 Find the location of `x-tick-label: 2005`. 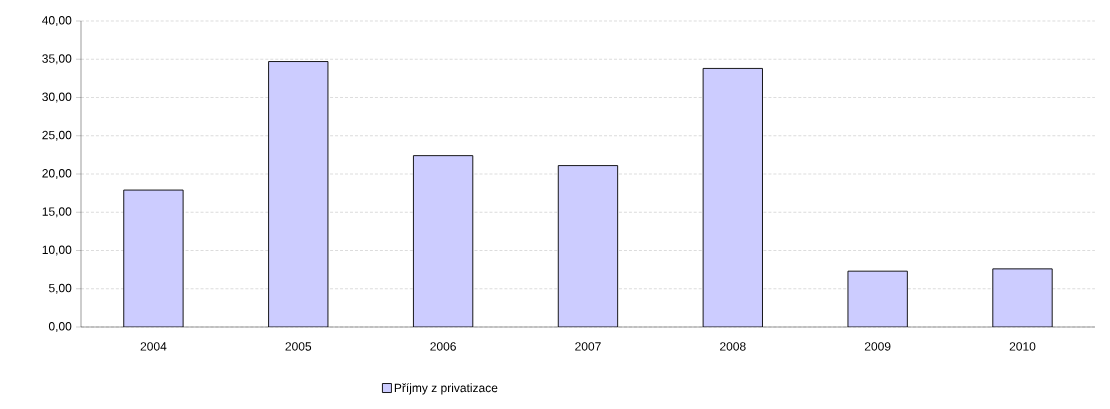

x-tick-label: 2005 is located at coordinates (298, 346).